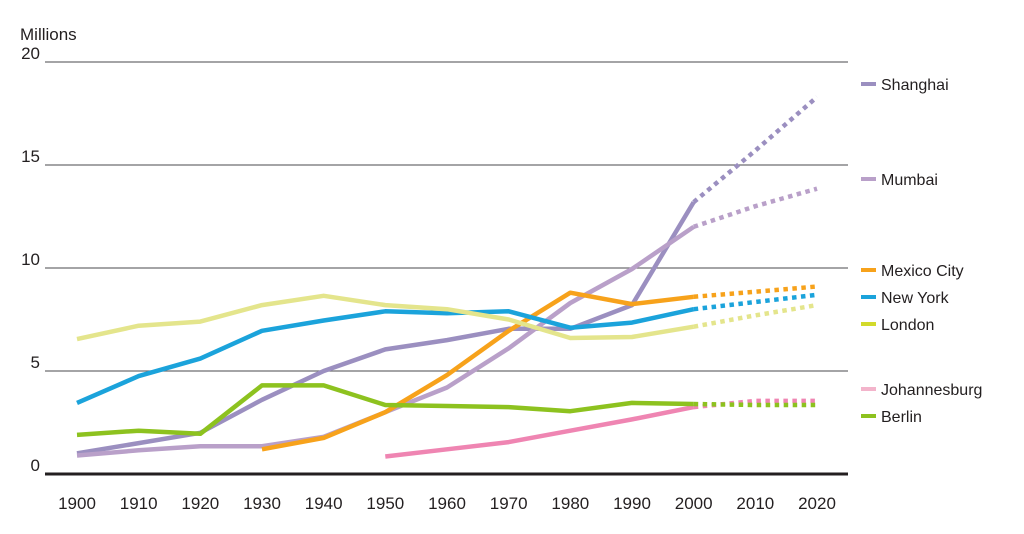  I want to click on legend-item-mexico-city: Mexico City, so click(912, 271).